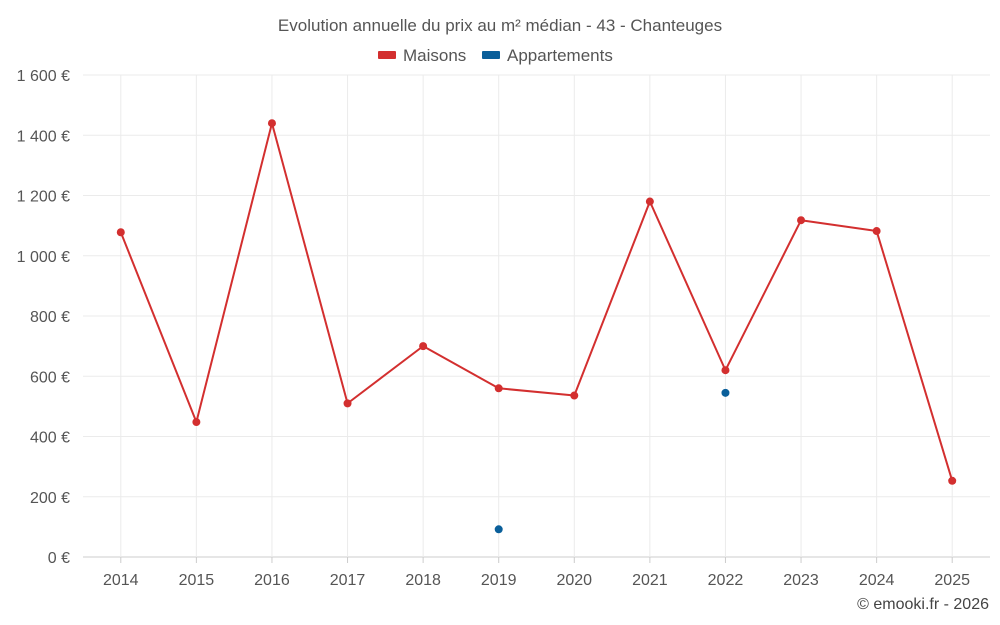  I want to click on y-tick-label: 800 €, so click(50, 317).